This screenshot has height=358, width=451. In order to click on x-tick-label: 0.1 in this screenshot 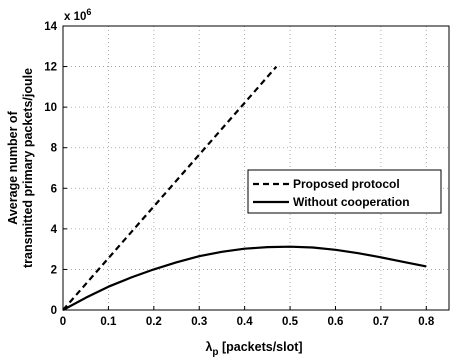, I will do `click(108, 322)`.